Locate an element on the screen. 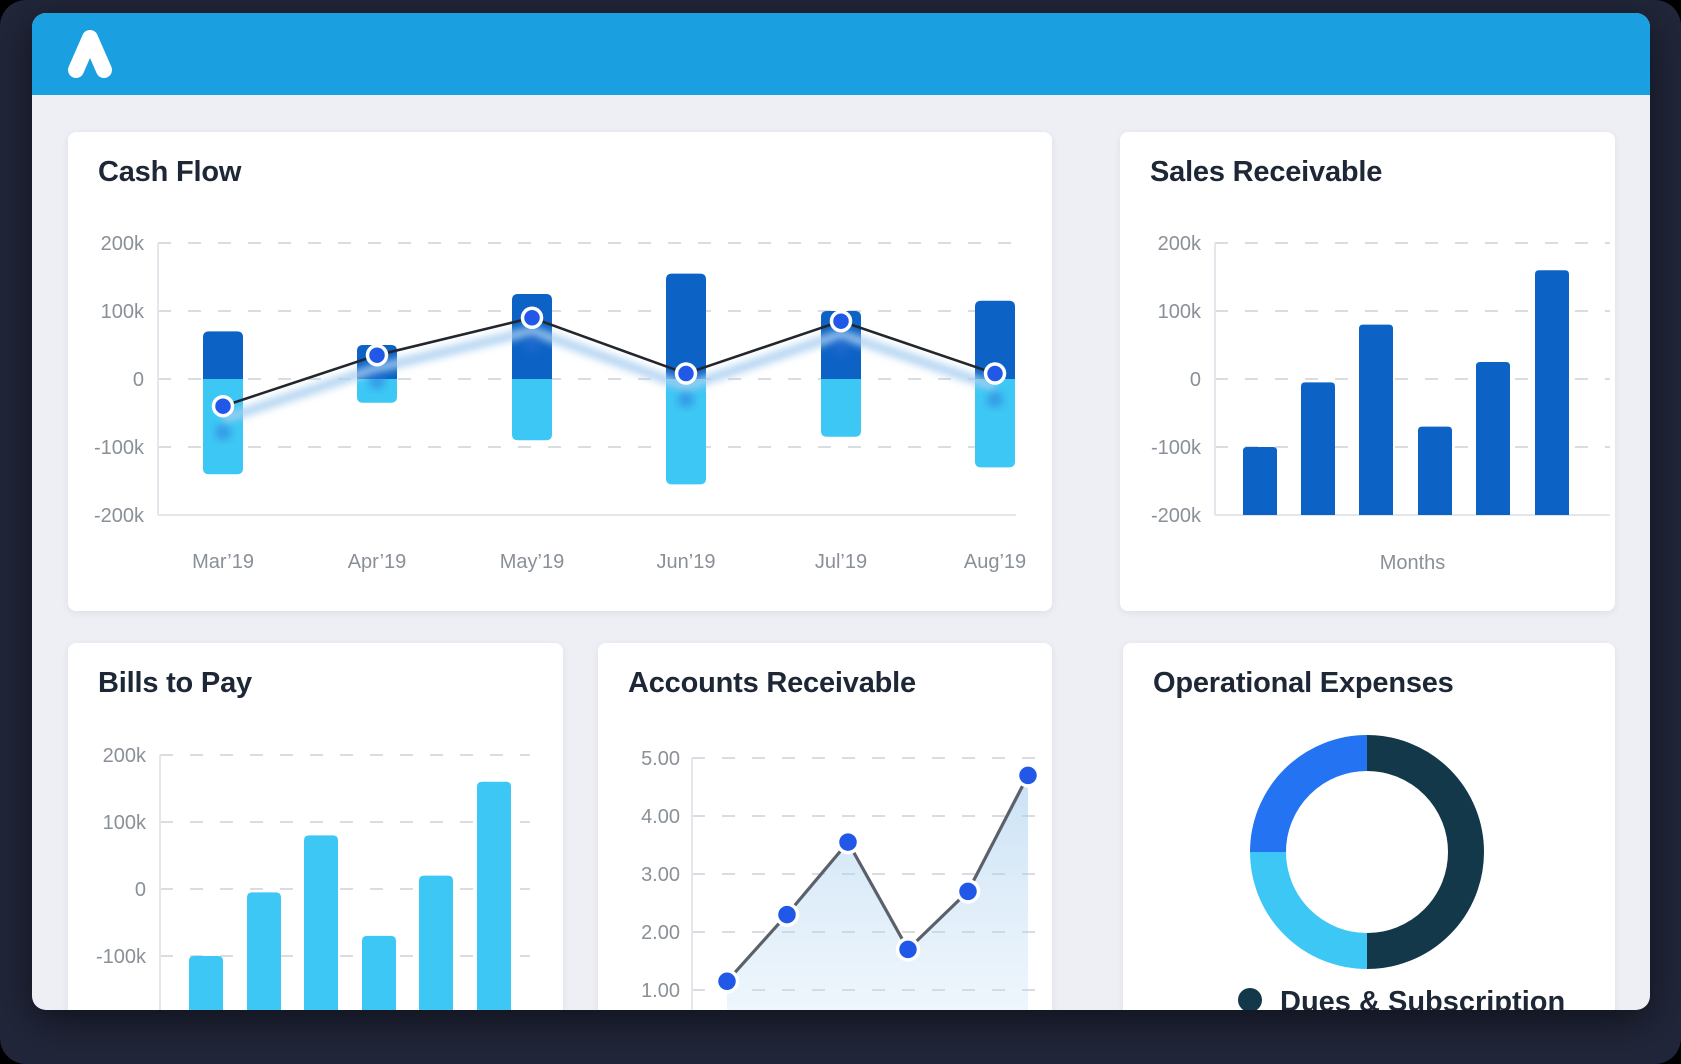 Image resolution: width=1681 pixels, height=1064 pixels. operational-expenses-card: Operational Expenses Dues & Subscription is located at coordinates (1369, 826).